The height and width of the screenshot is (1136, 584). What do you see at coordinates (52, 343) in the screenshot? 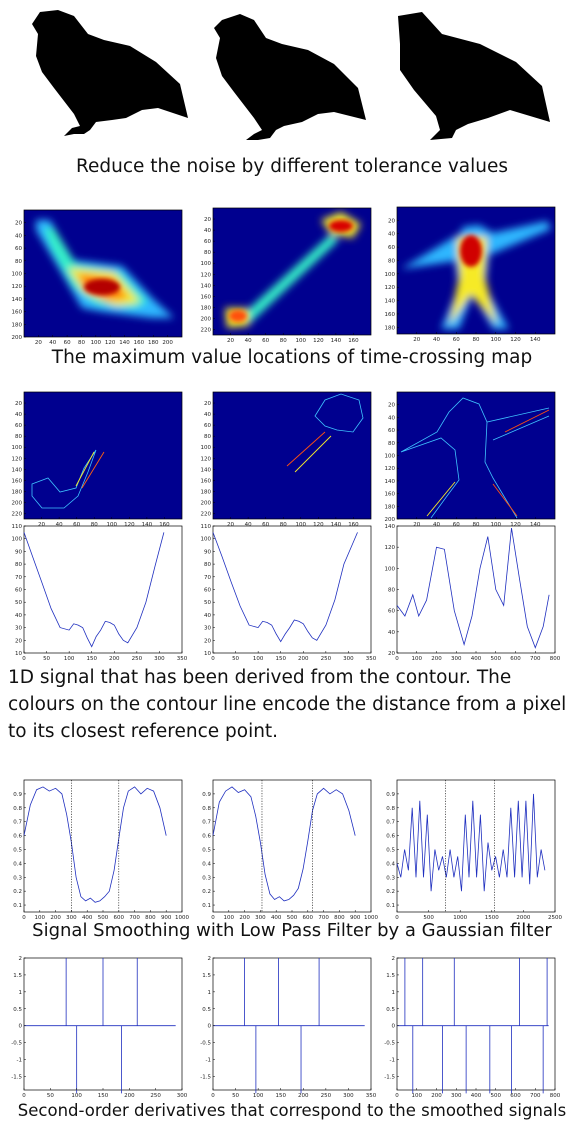
I see `heatmap-1-xtick-label-1: 40` at bounding box center [52, 343].